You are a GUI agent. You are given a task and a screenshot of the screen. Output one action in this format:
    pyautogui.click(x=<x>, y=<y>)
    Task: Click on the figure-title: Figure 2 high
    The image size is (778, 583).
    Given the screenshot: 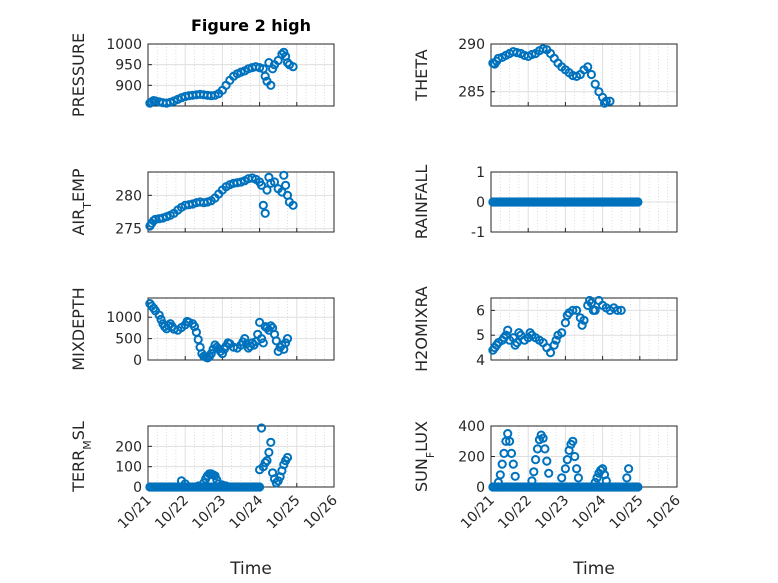 What is the action you would take?
    pyautogui.click(x=251, y=25)
    